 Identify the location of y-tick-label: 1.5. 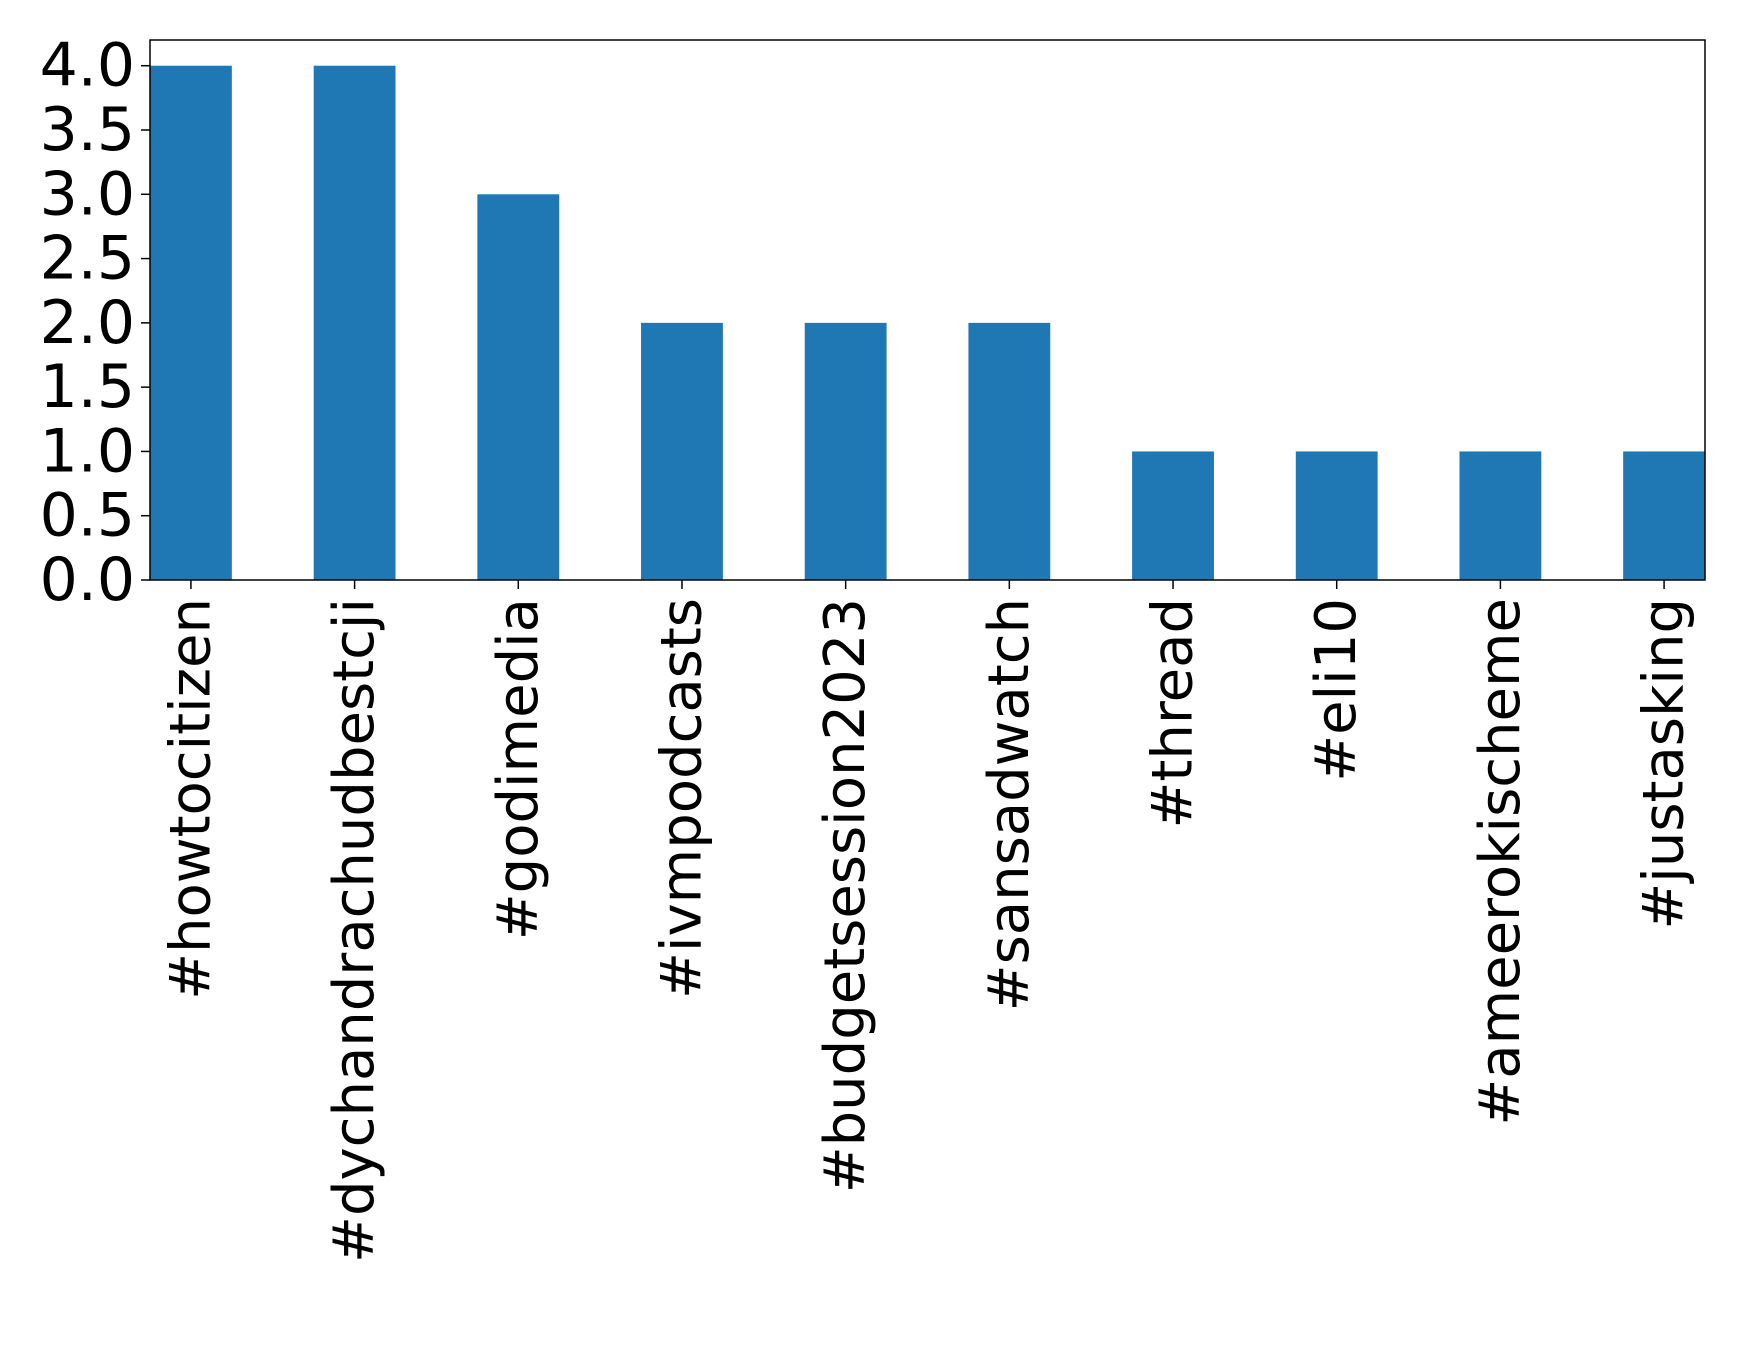
(87, 387).